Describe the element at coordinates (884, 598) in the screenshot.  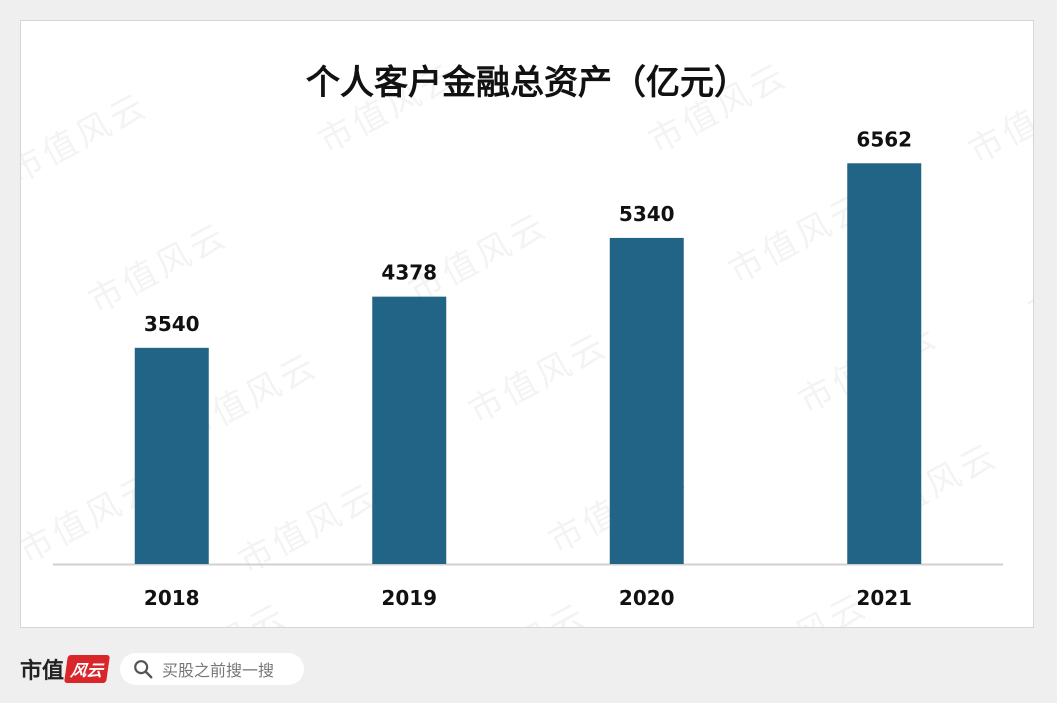
I see `x-tick-label-2021: 2021` at that location.